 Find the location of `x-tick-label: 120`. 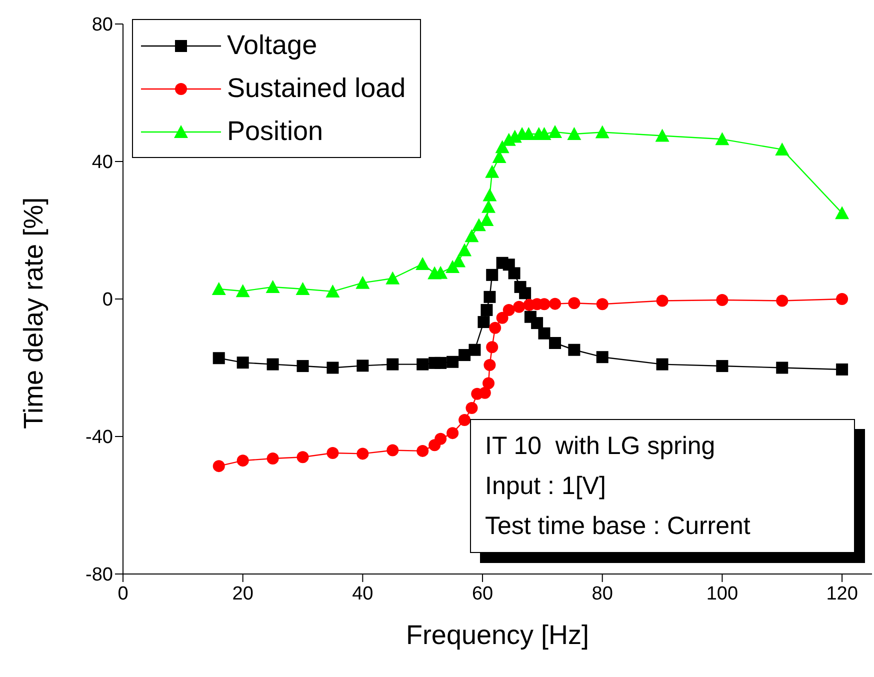

x-tick-label: 120 is located at coordinates (842, 593).